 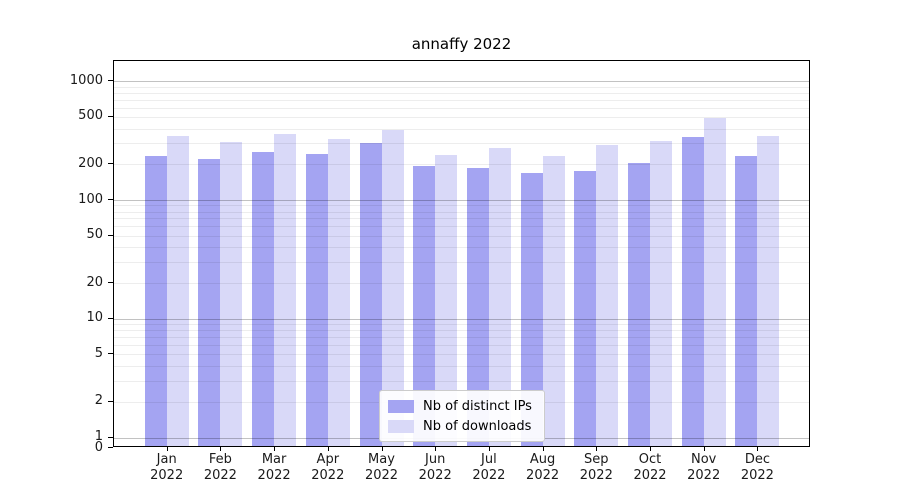 I want to click on bar-downloads-jun, so click(x=446, y=300).